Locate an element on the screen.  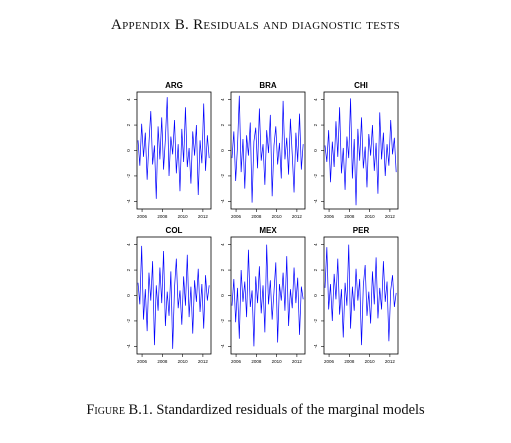
panel-title: CHI is located at coordinates (361, 85).